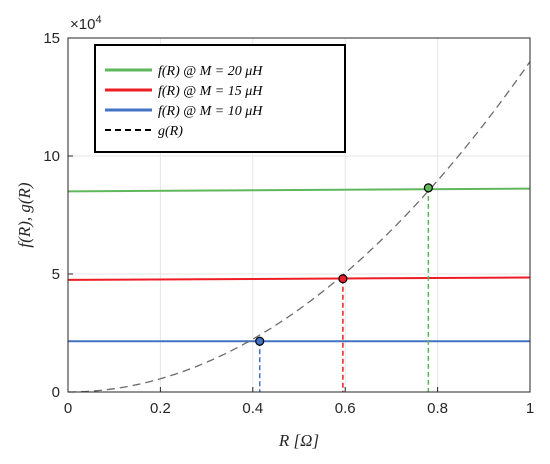 This screenshot has width=550, height=464. I want to click on legend-label: f(R) @ M = 20 μH, so click(210, 71).